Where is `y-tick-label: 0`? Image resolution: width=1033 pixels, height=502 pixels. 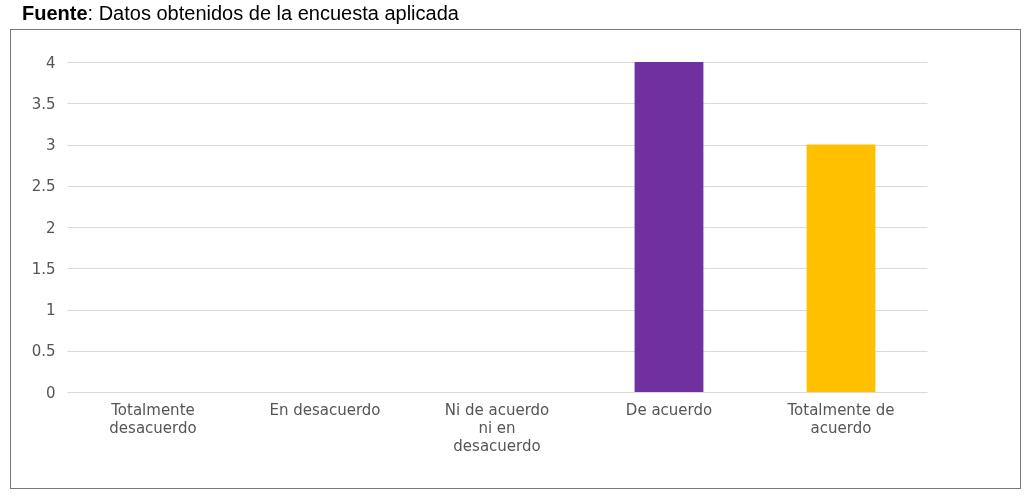 y-tick-label: 0 is located at coordinates (50, 392).